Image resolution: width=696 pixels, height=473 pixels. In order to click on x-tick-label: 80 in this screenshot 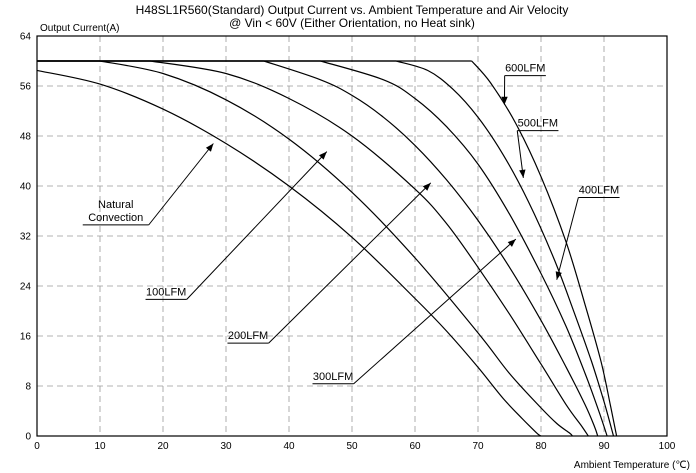, I will do `click(541, 446)`.